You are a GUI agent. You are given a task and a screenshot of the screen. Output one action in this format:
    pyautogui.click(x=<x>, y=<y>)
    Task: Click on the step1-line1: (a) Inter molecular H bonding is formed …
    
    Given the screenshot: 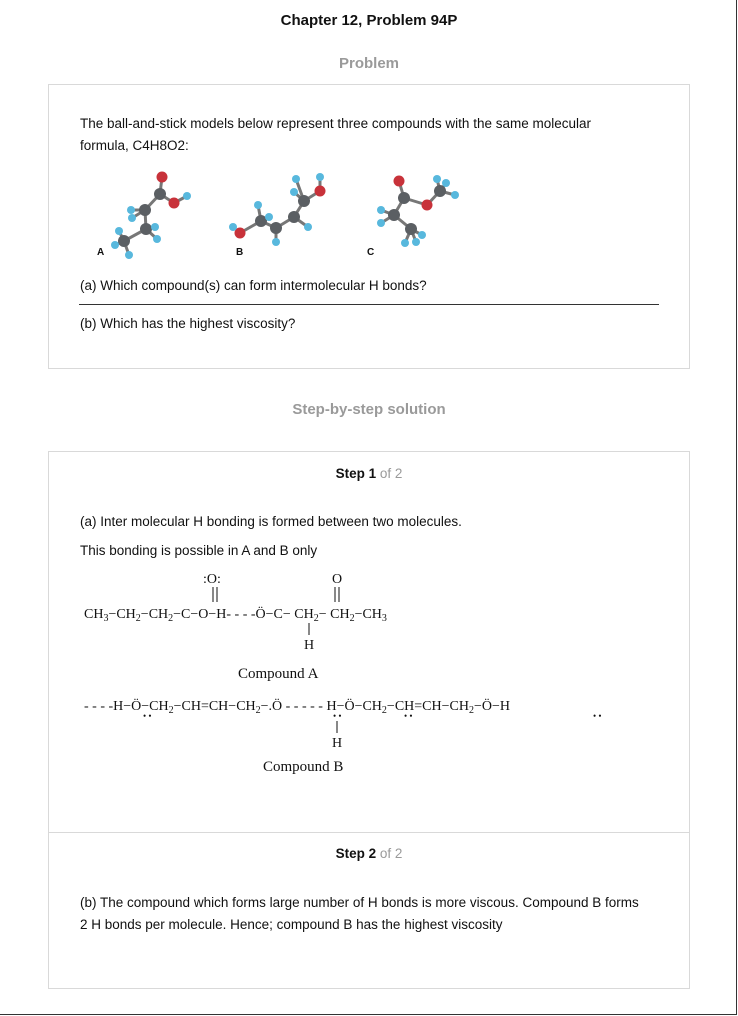 What is the action you would take?
    pyautogui.click(x=271, y=521)
    